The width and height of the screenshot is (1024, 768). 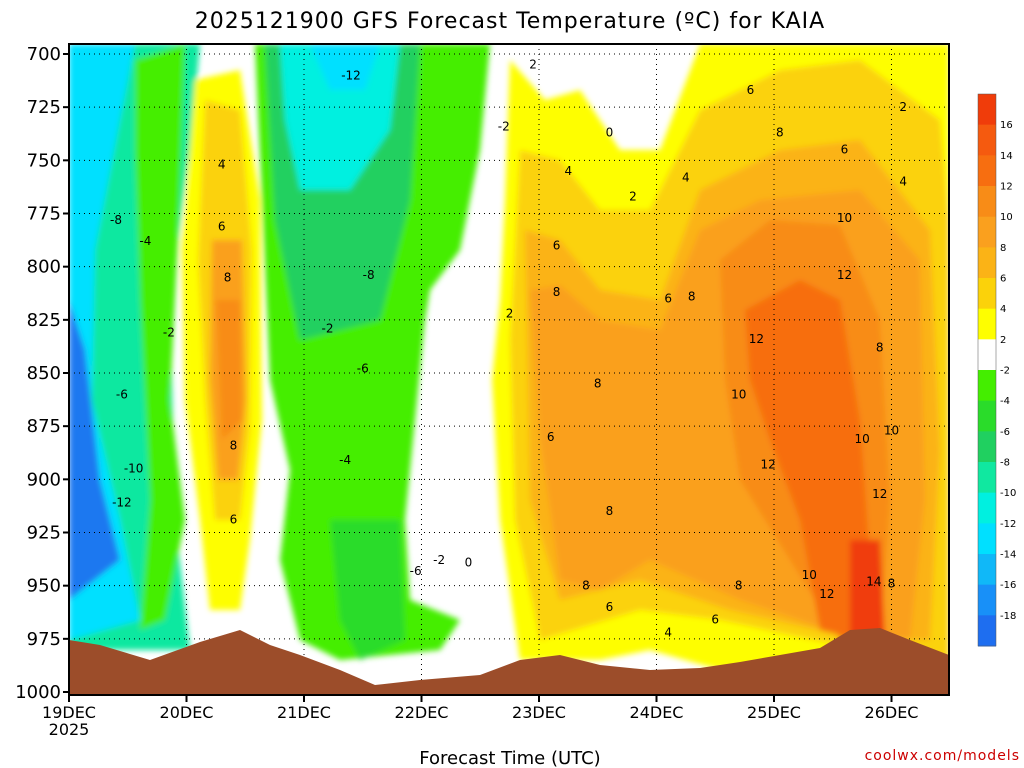 What do you see at coordinates (1006, 125) in the screenshot?
I see `colorbar-label: 16` at bounding box center [1006, 125].